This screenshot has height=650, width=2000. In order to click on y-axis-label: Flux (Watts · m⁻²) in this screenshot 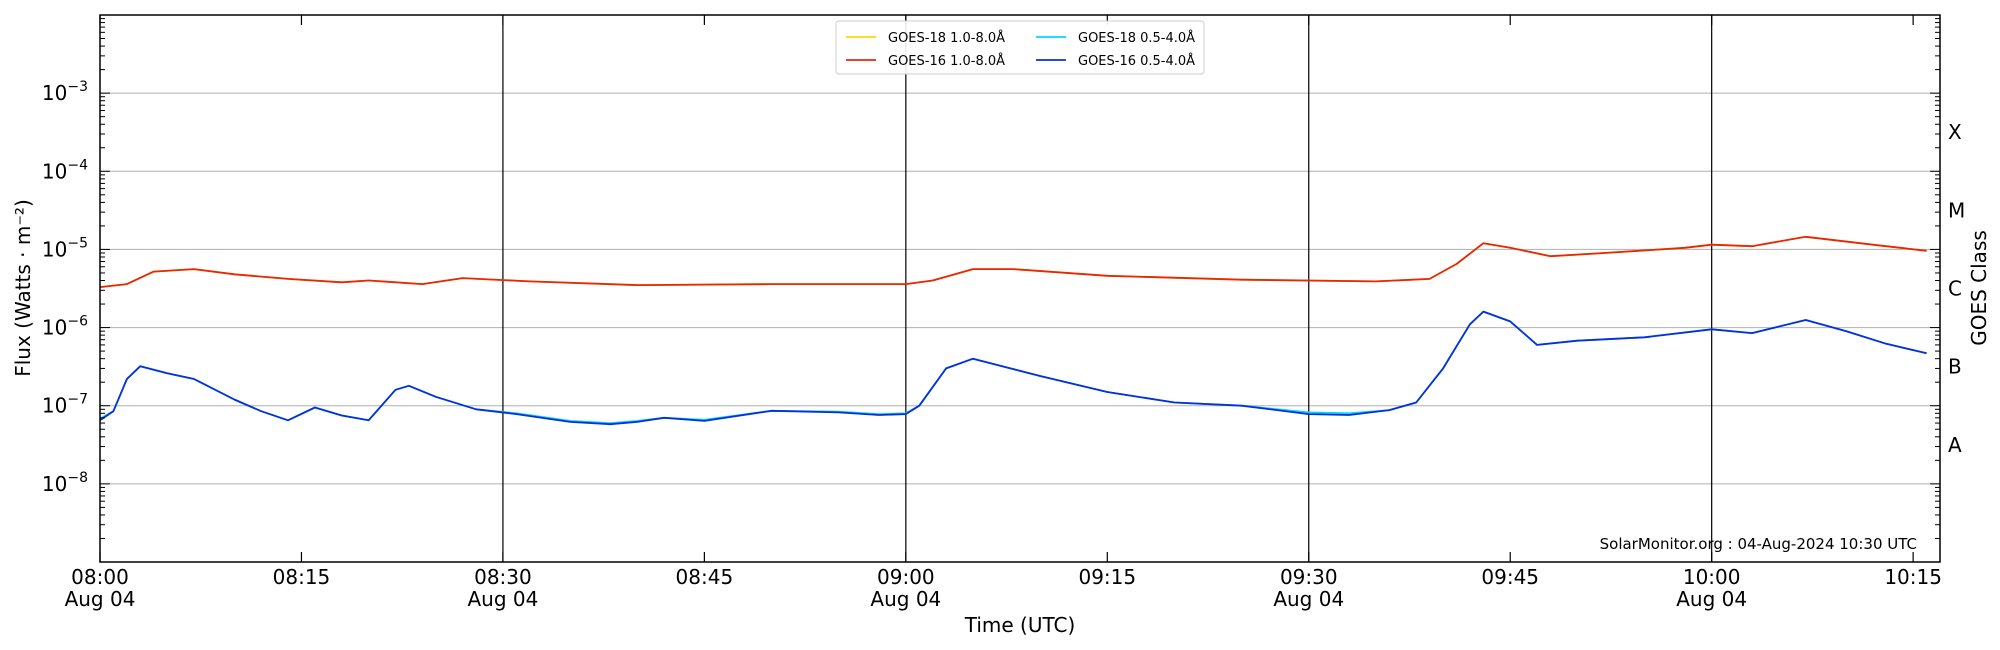, I will do `click(23, 288)`.